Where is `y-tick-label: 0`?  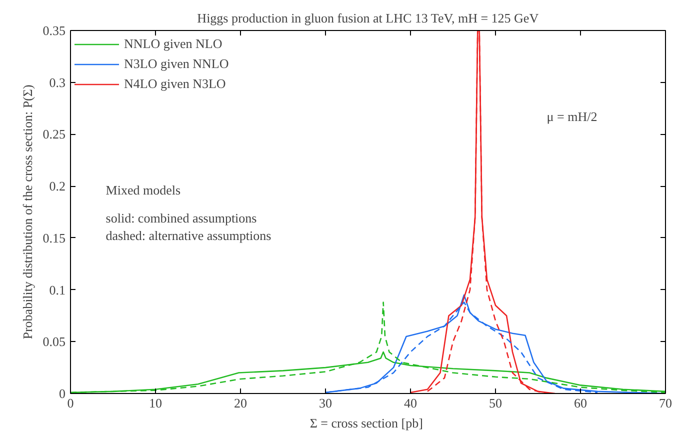
y-tick-label: 0 is located at coordinates (62, 393).